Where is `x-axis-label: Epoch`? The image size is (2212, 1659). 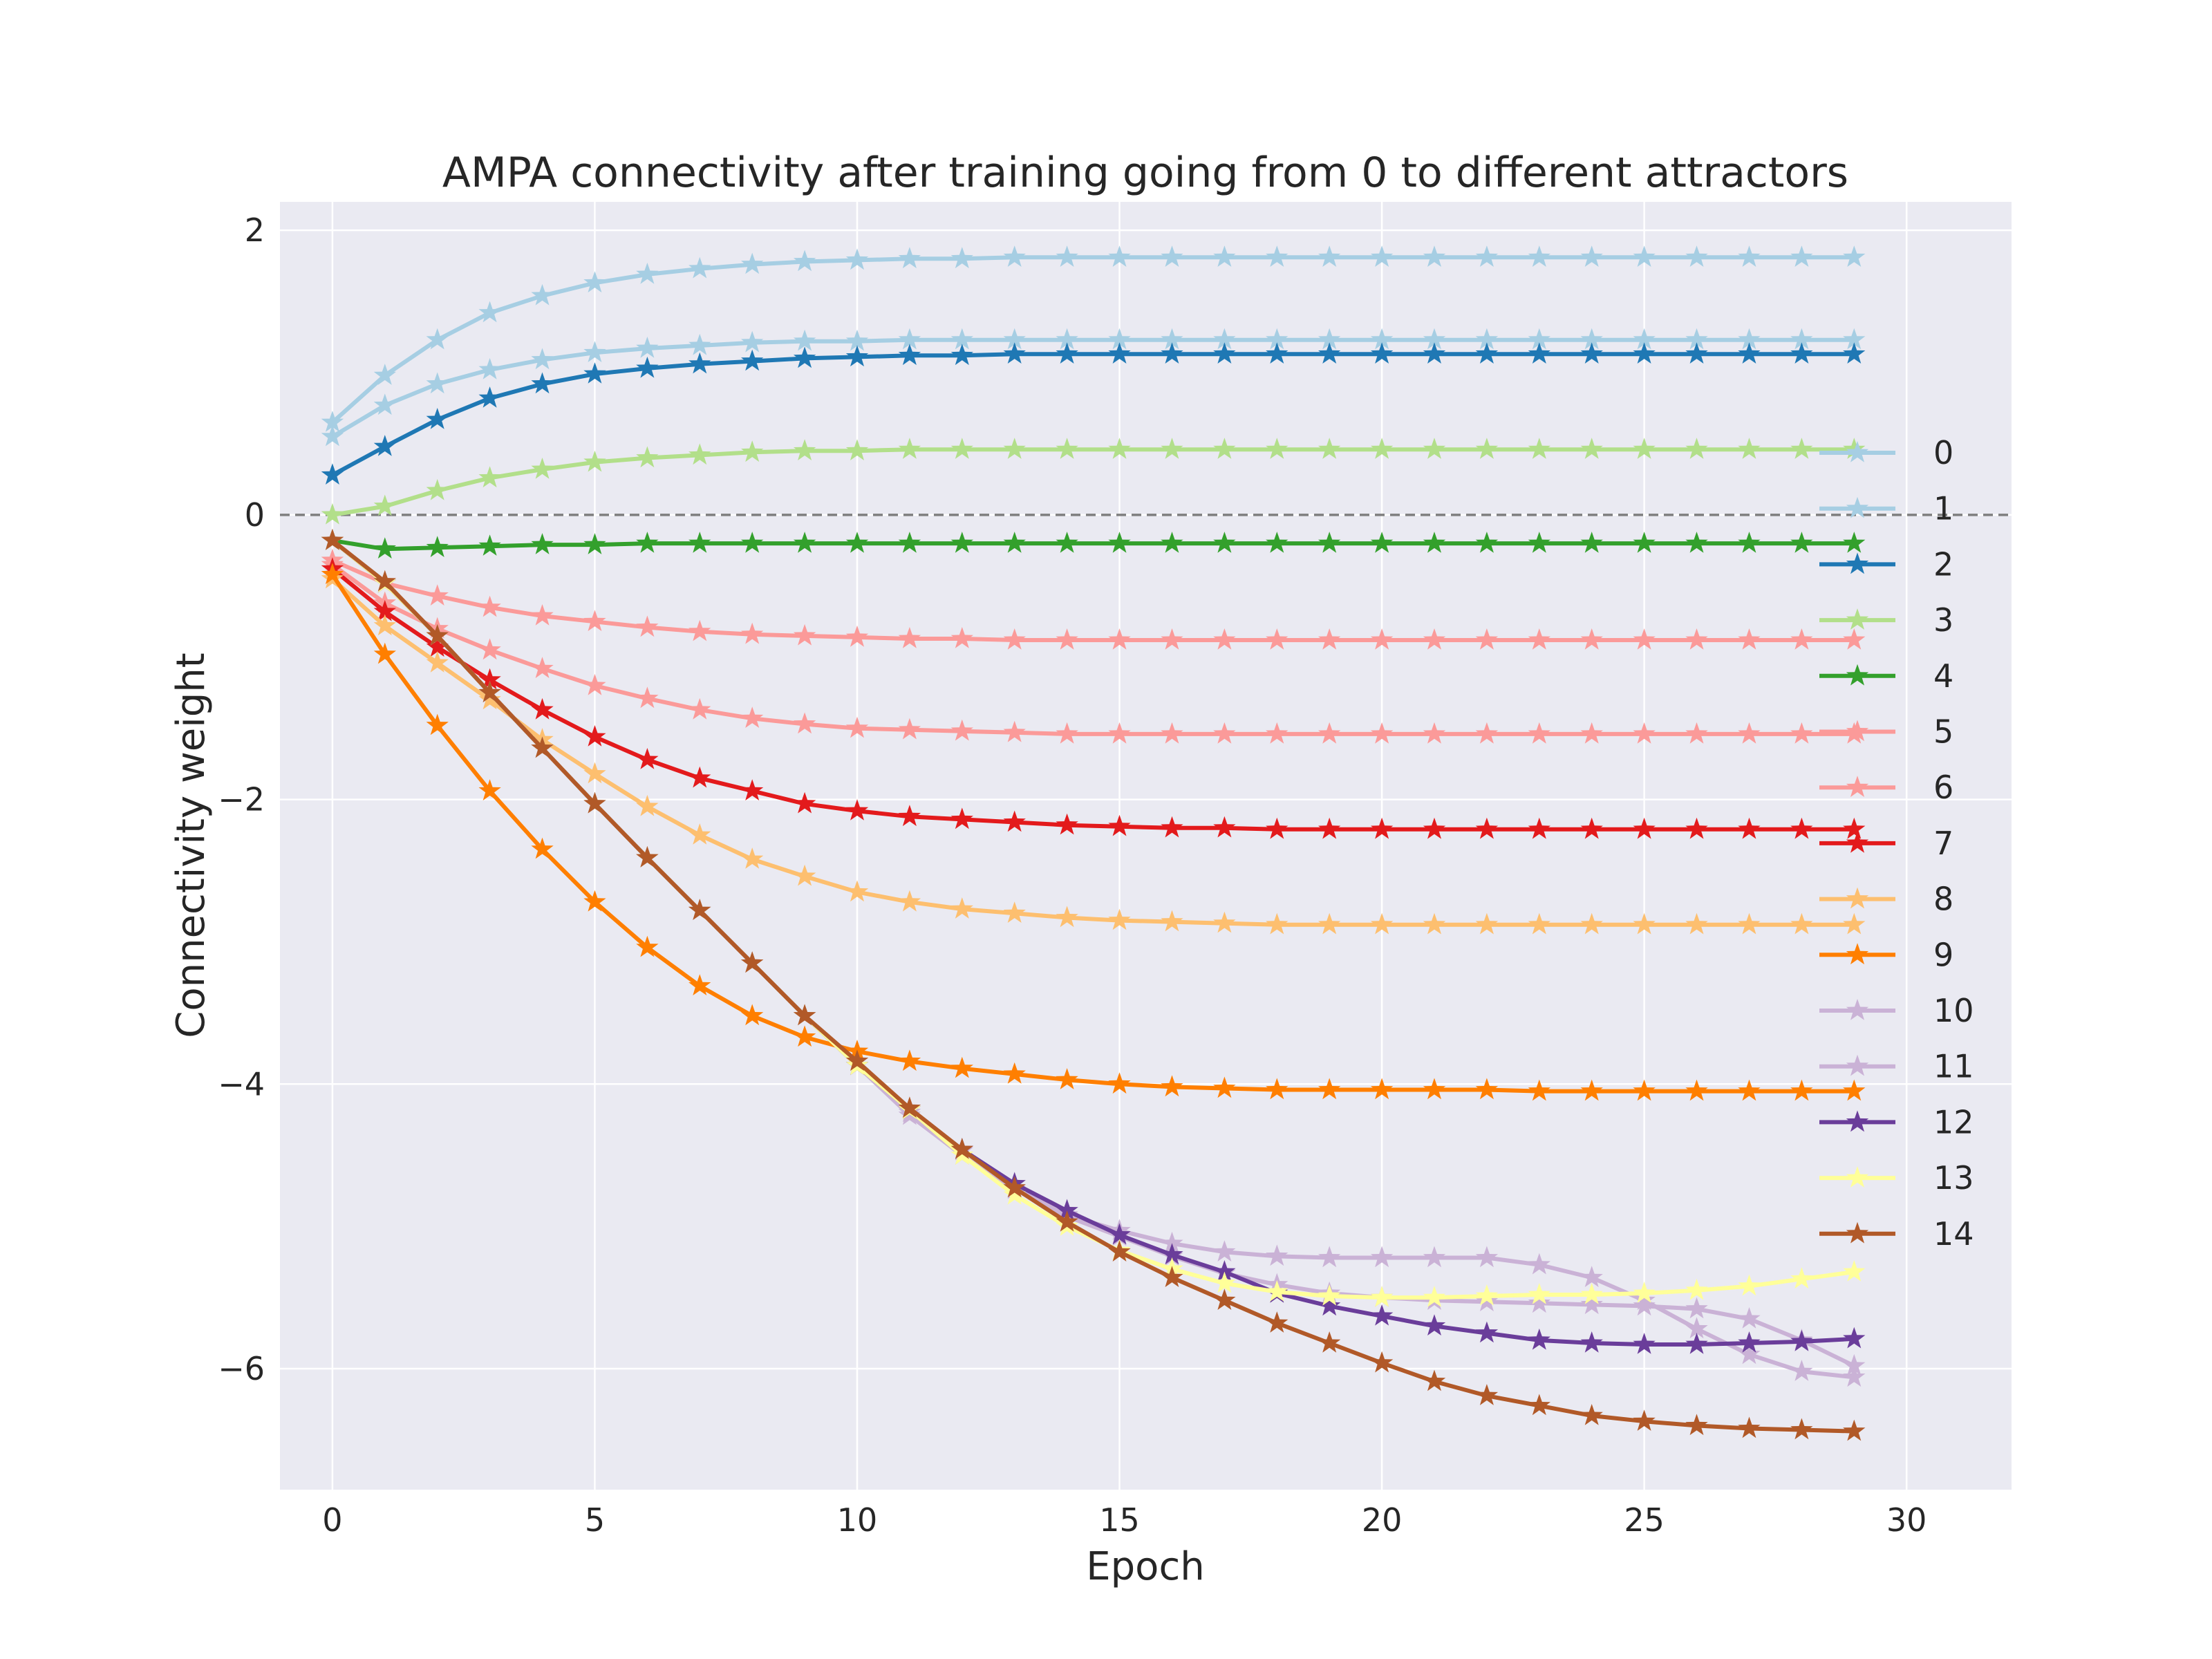 x-axis-label: Epoch is located at coordinates (1145, 1567).